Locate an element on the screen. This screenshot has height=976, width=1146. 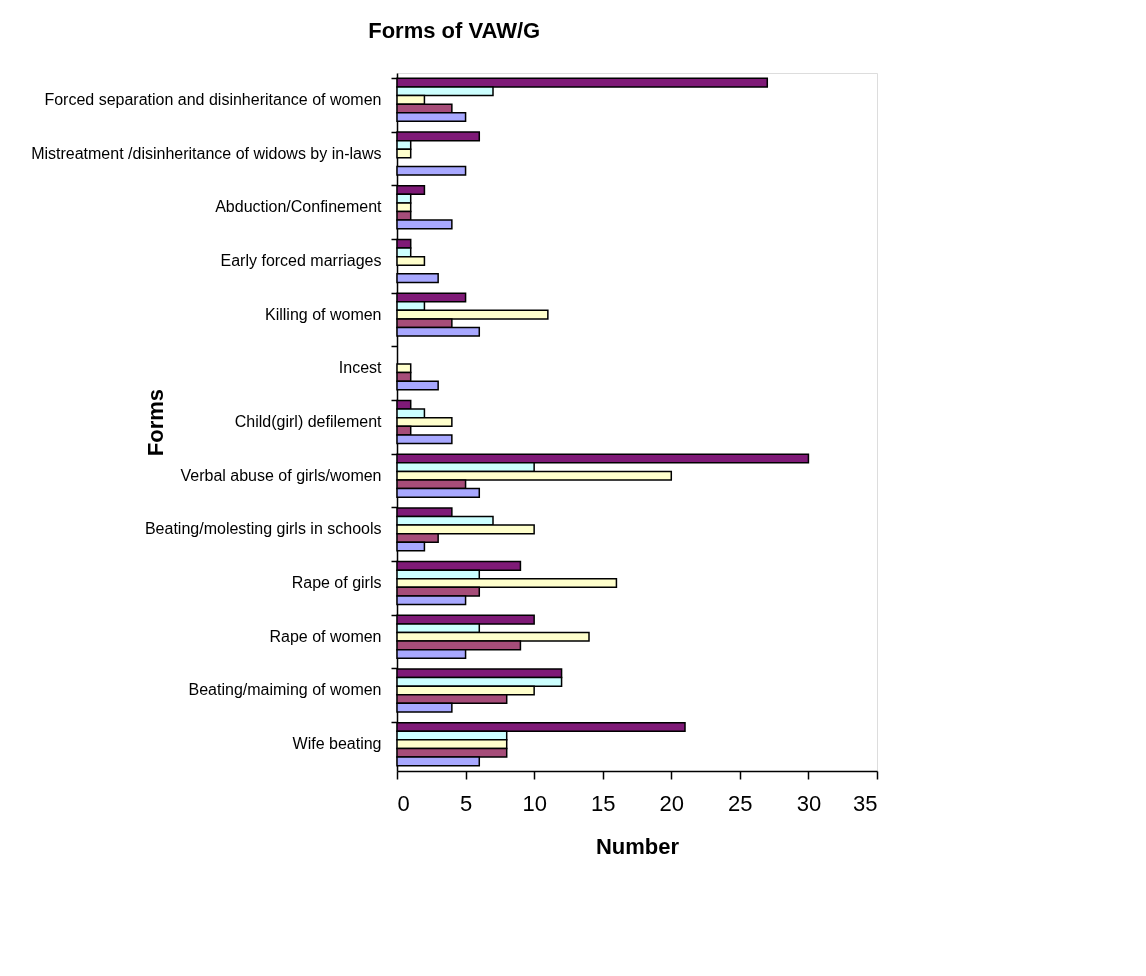
x-tick-label: 10 is located at coordinates (534, 803).